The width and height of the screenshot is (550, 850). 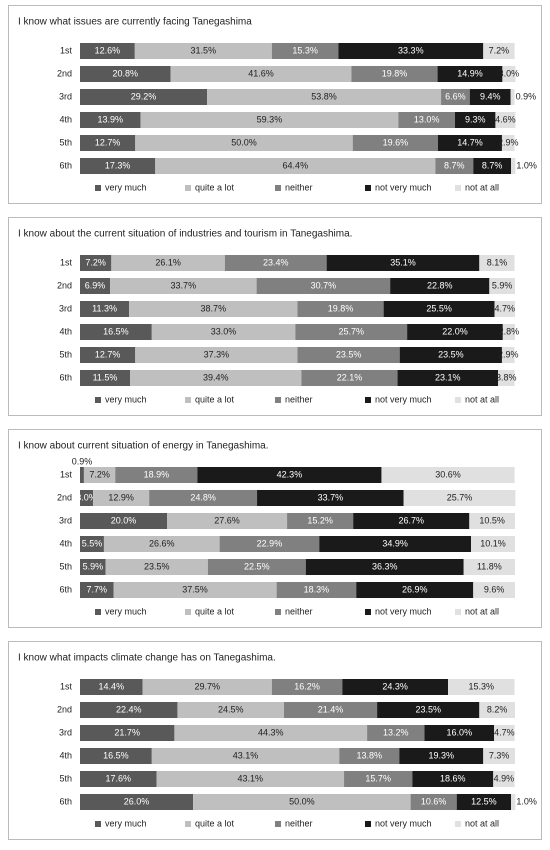 I want to click on row-label: 4th, so click(x=65, y=543).